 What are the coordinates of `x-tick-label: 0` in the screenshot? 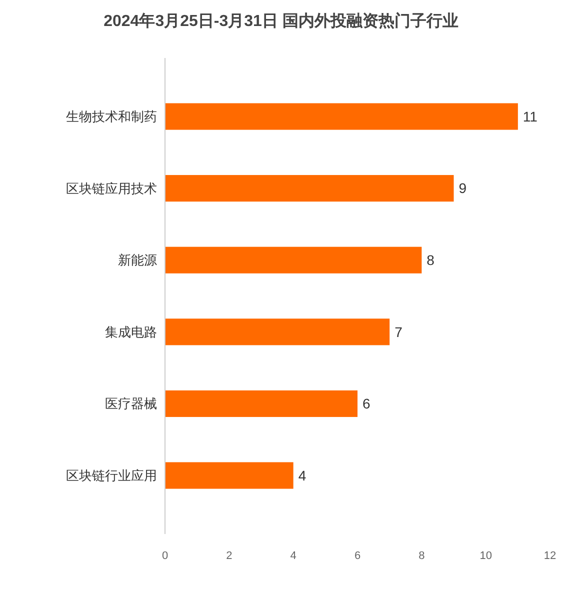 It's located at (165, 556).